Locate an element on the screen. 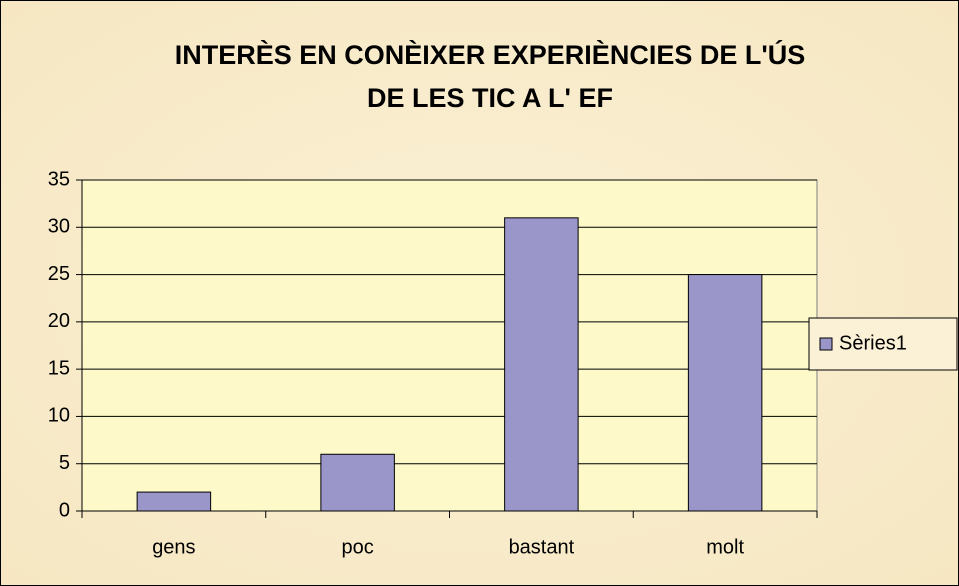  x-tick-label: molt is located at coordinates (725, 547).